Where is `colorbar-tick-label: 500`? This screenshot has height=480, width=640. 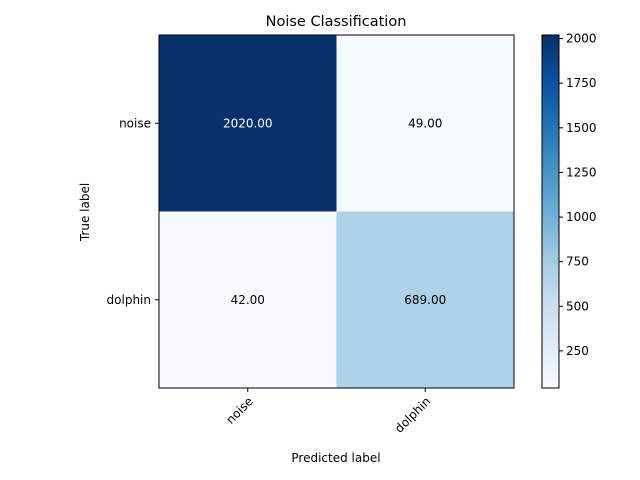
colorbar-tick-label: 500 is located at coordinates (577, 306).